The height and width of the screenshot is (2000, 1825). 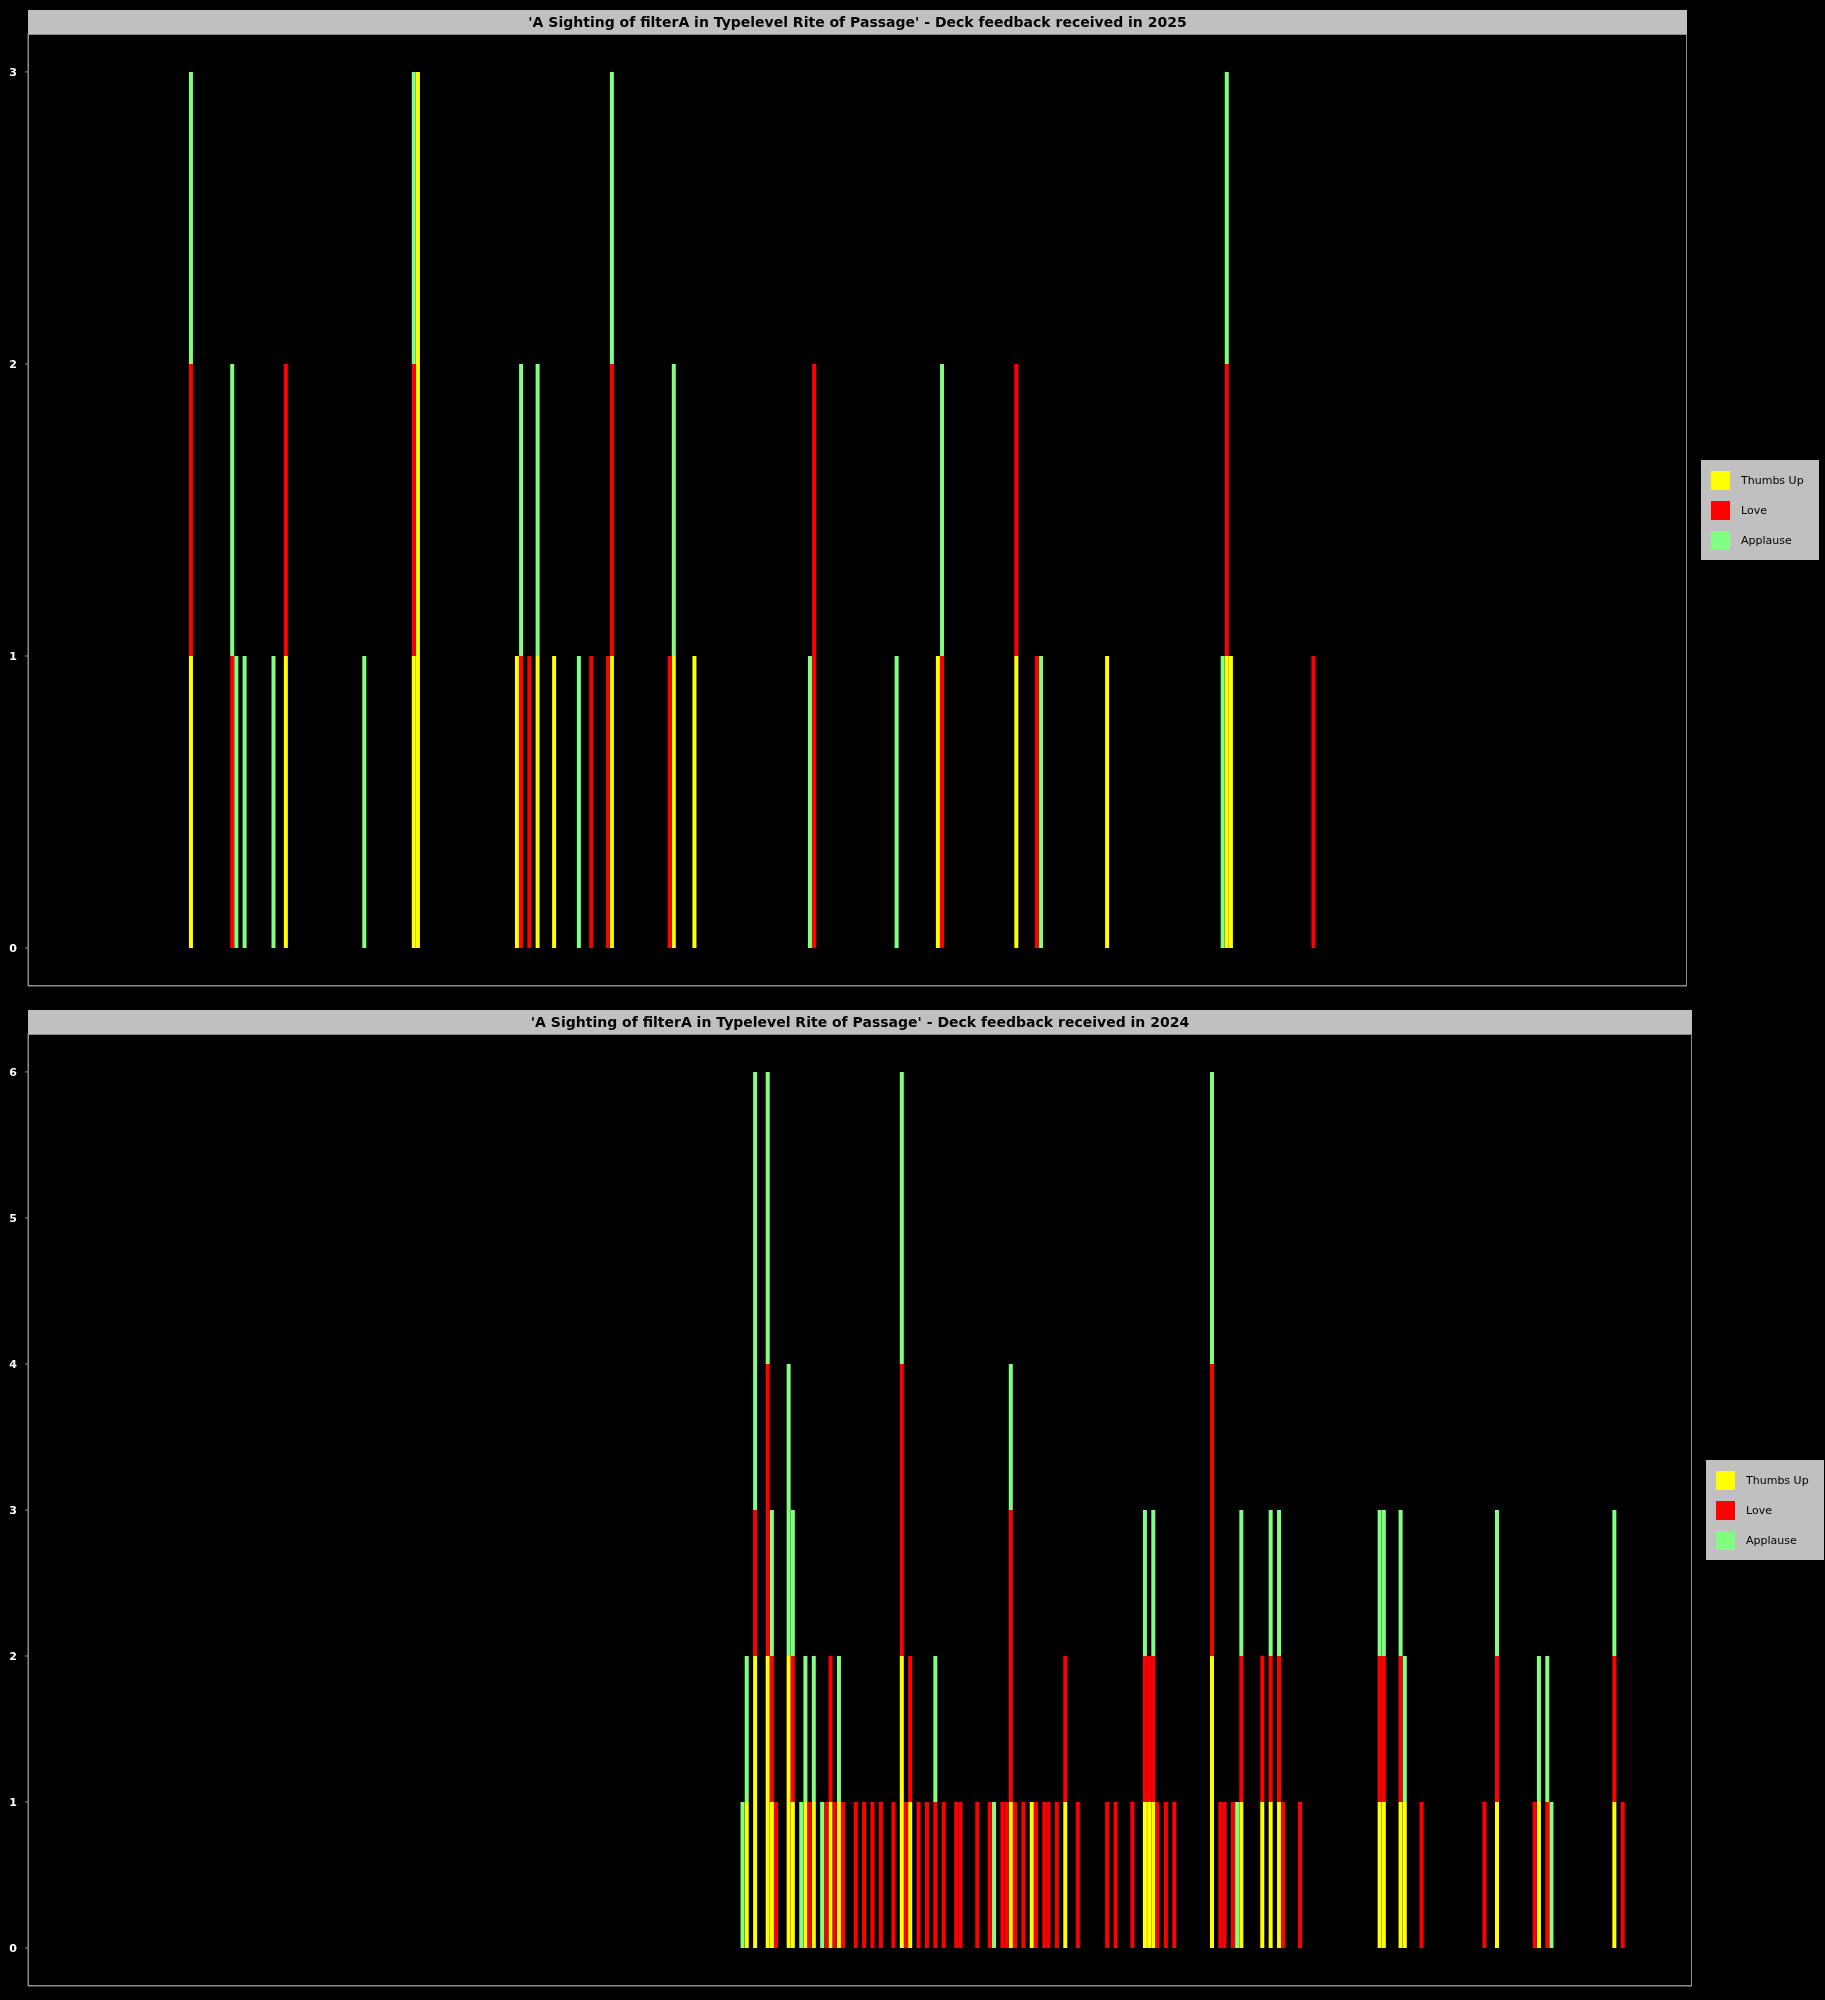 What do you see at coordinates (1772, 480) in the screenshot?
I see `legend-label: Thumbs Up` at bounding box center [1772, 480].